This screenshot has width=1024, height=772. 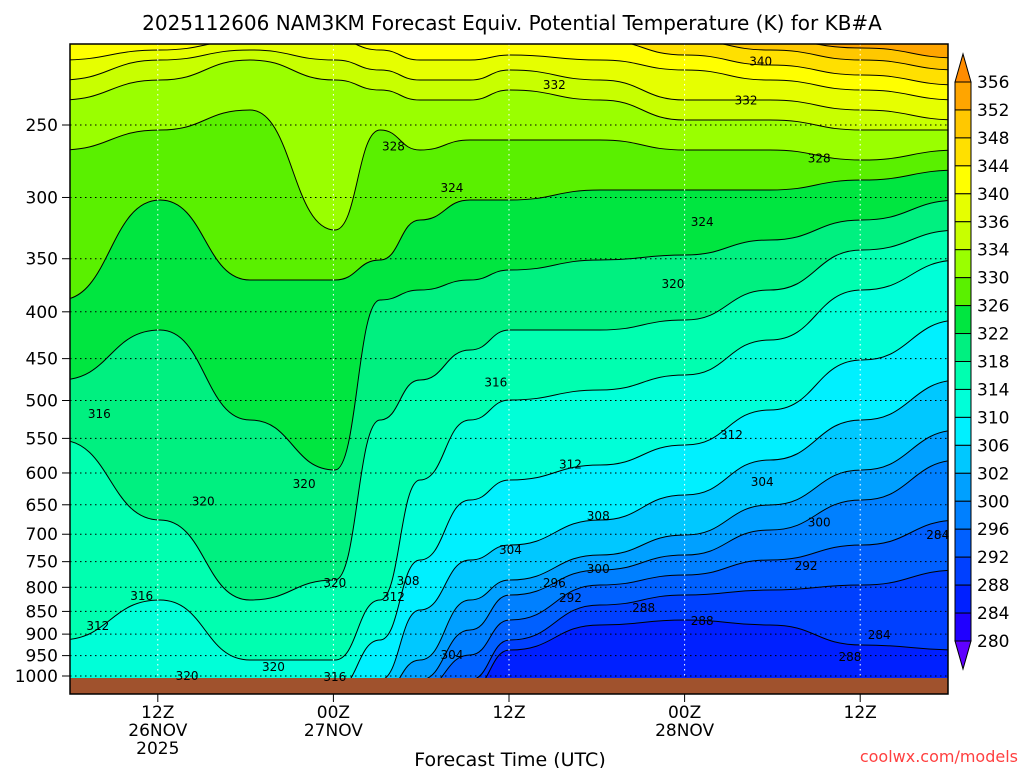 What do you see at coordinates (42, 260) in the screenshot?
I see `y-tick-label: 350` at bounding box center [42, 260].